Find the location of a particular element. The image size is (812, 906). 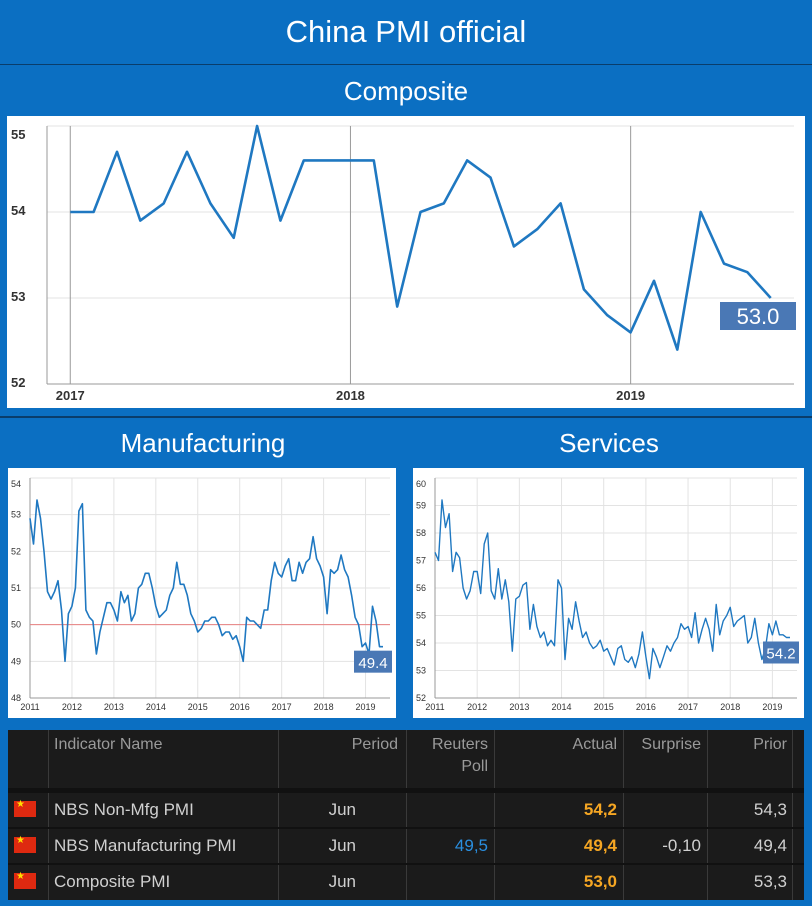

row-prior: 53,3 is located at coordinates (770, 881).